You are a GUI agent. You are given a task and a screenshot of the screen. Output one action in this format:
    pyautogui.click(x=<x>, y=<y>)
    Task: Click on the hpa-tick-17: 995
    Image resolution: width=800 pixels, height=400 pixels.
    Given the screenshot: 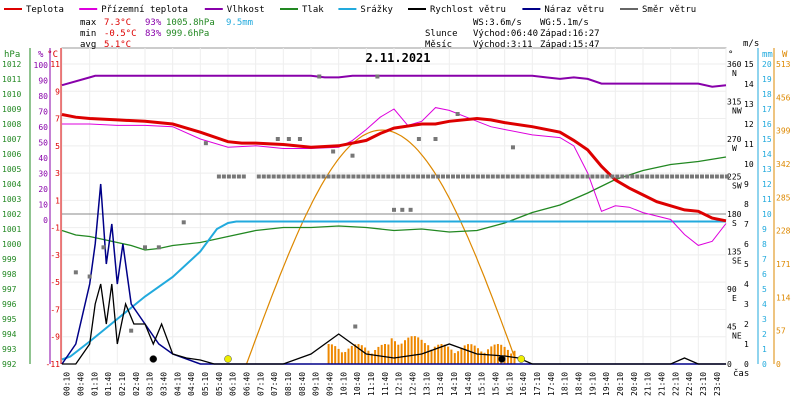 What is the action you would take?
    pyautogui.click(x=9, y=319)
    